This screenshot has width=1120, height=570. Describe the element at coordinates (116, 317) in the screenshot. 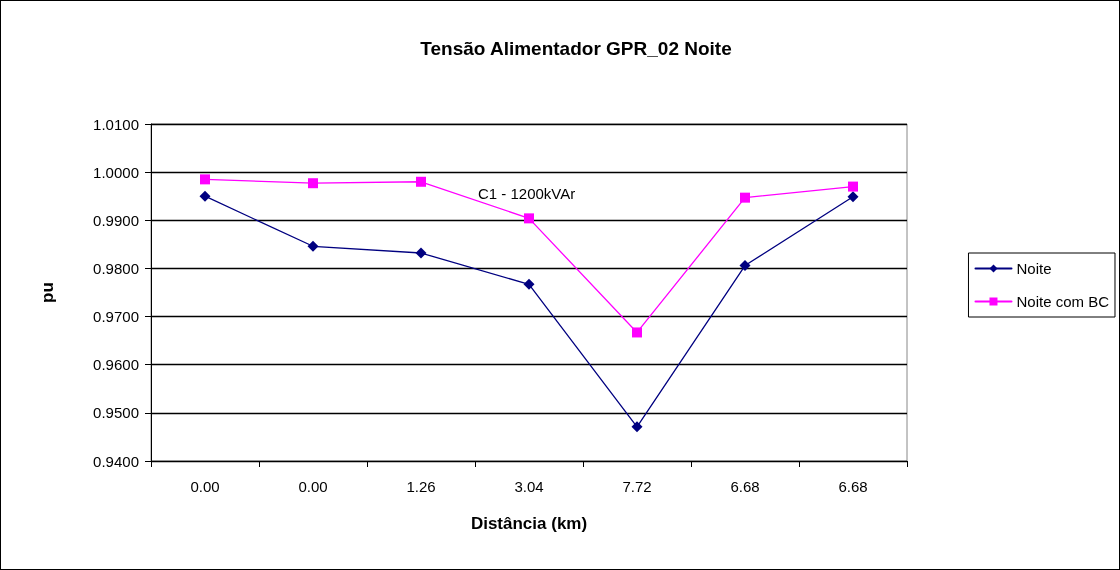

I see `y-tick-label: 0.9700` at that location.